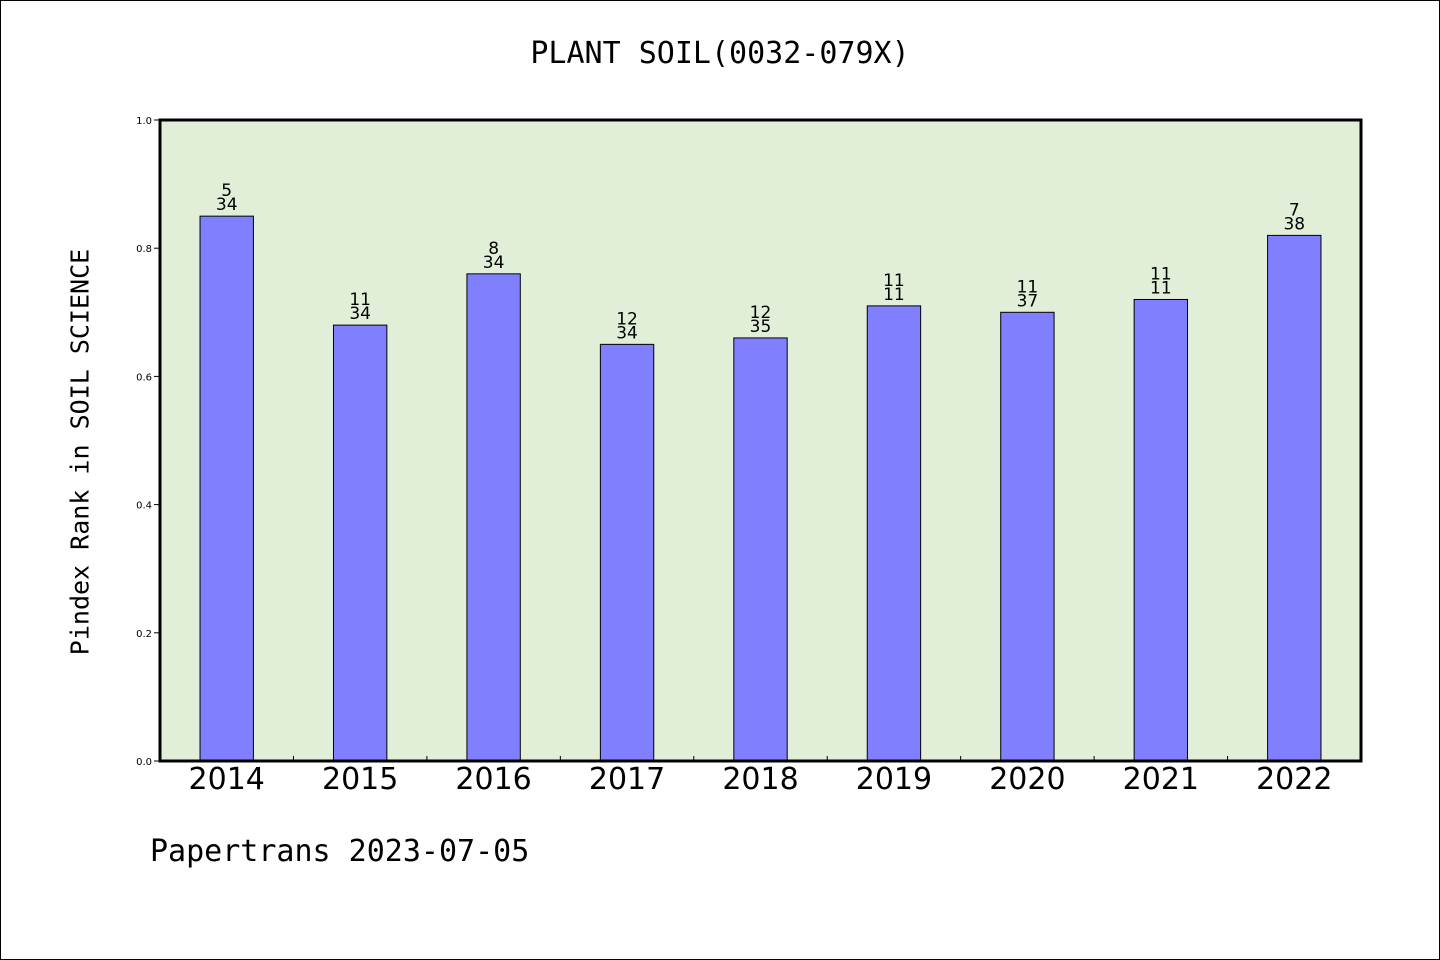 Image resolution: width=1440 pixels, height=960 pixels. Describe the element at coordinates (894, 779) in the screenshot. I see `x-tick-label: 2019` at that location.